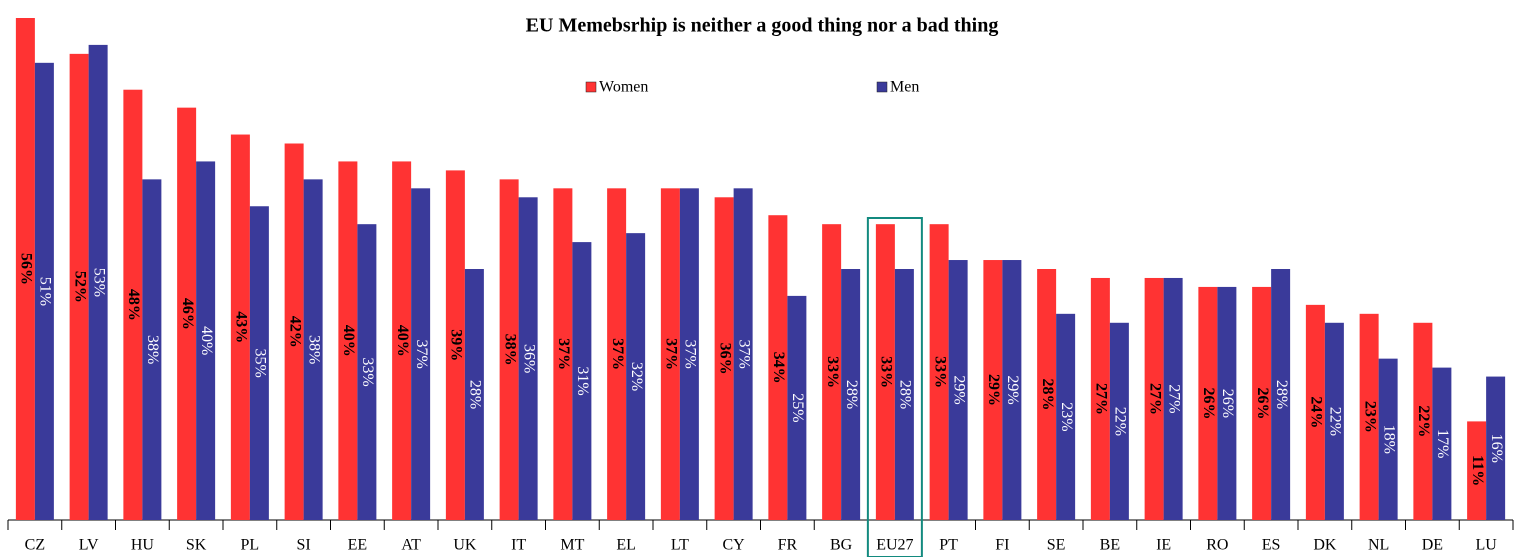 This screenshot has width=1523, height=557. What do you see at coordinates (250, 545) in the screenshot?
I see `x-tick-label: PL` at bounding box center [250, 545].